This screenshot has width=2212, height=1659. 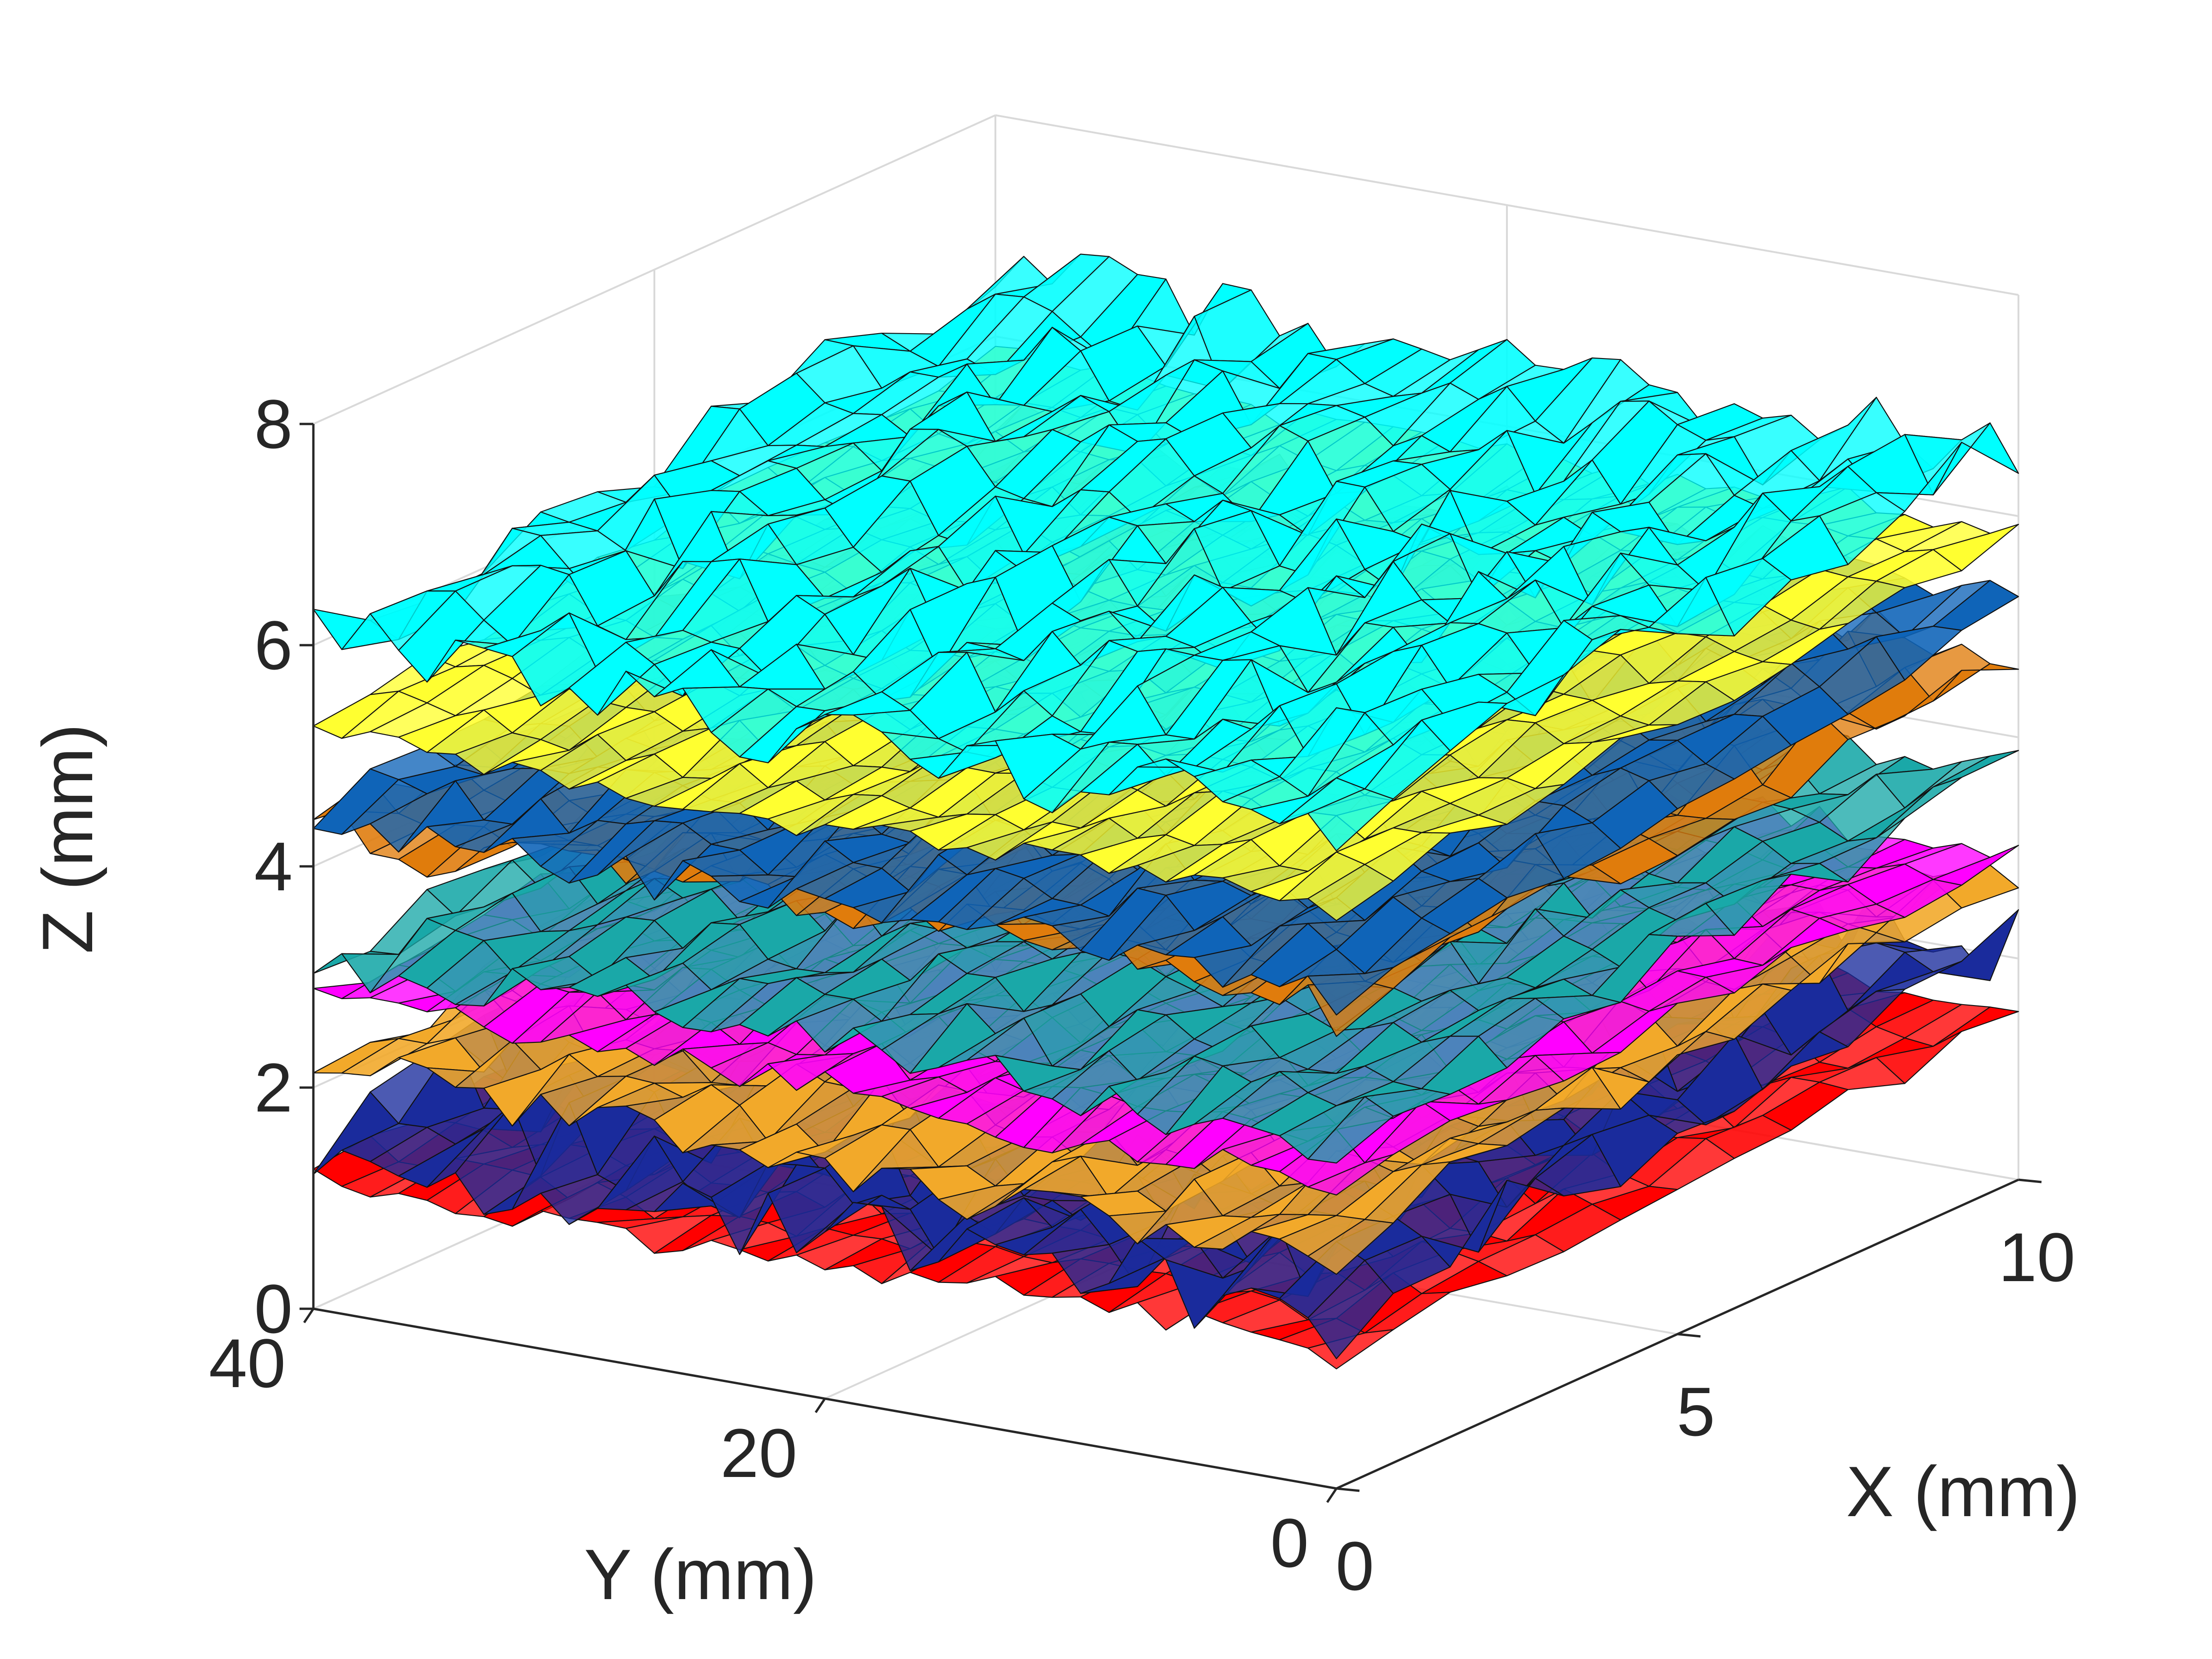 What do you see at coordinates (273, 424) in the screenshot?
I see `z-tick-label: 8` at bounding box center [273, 424].